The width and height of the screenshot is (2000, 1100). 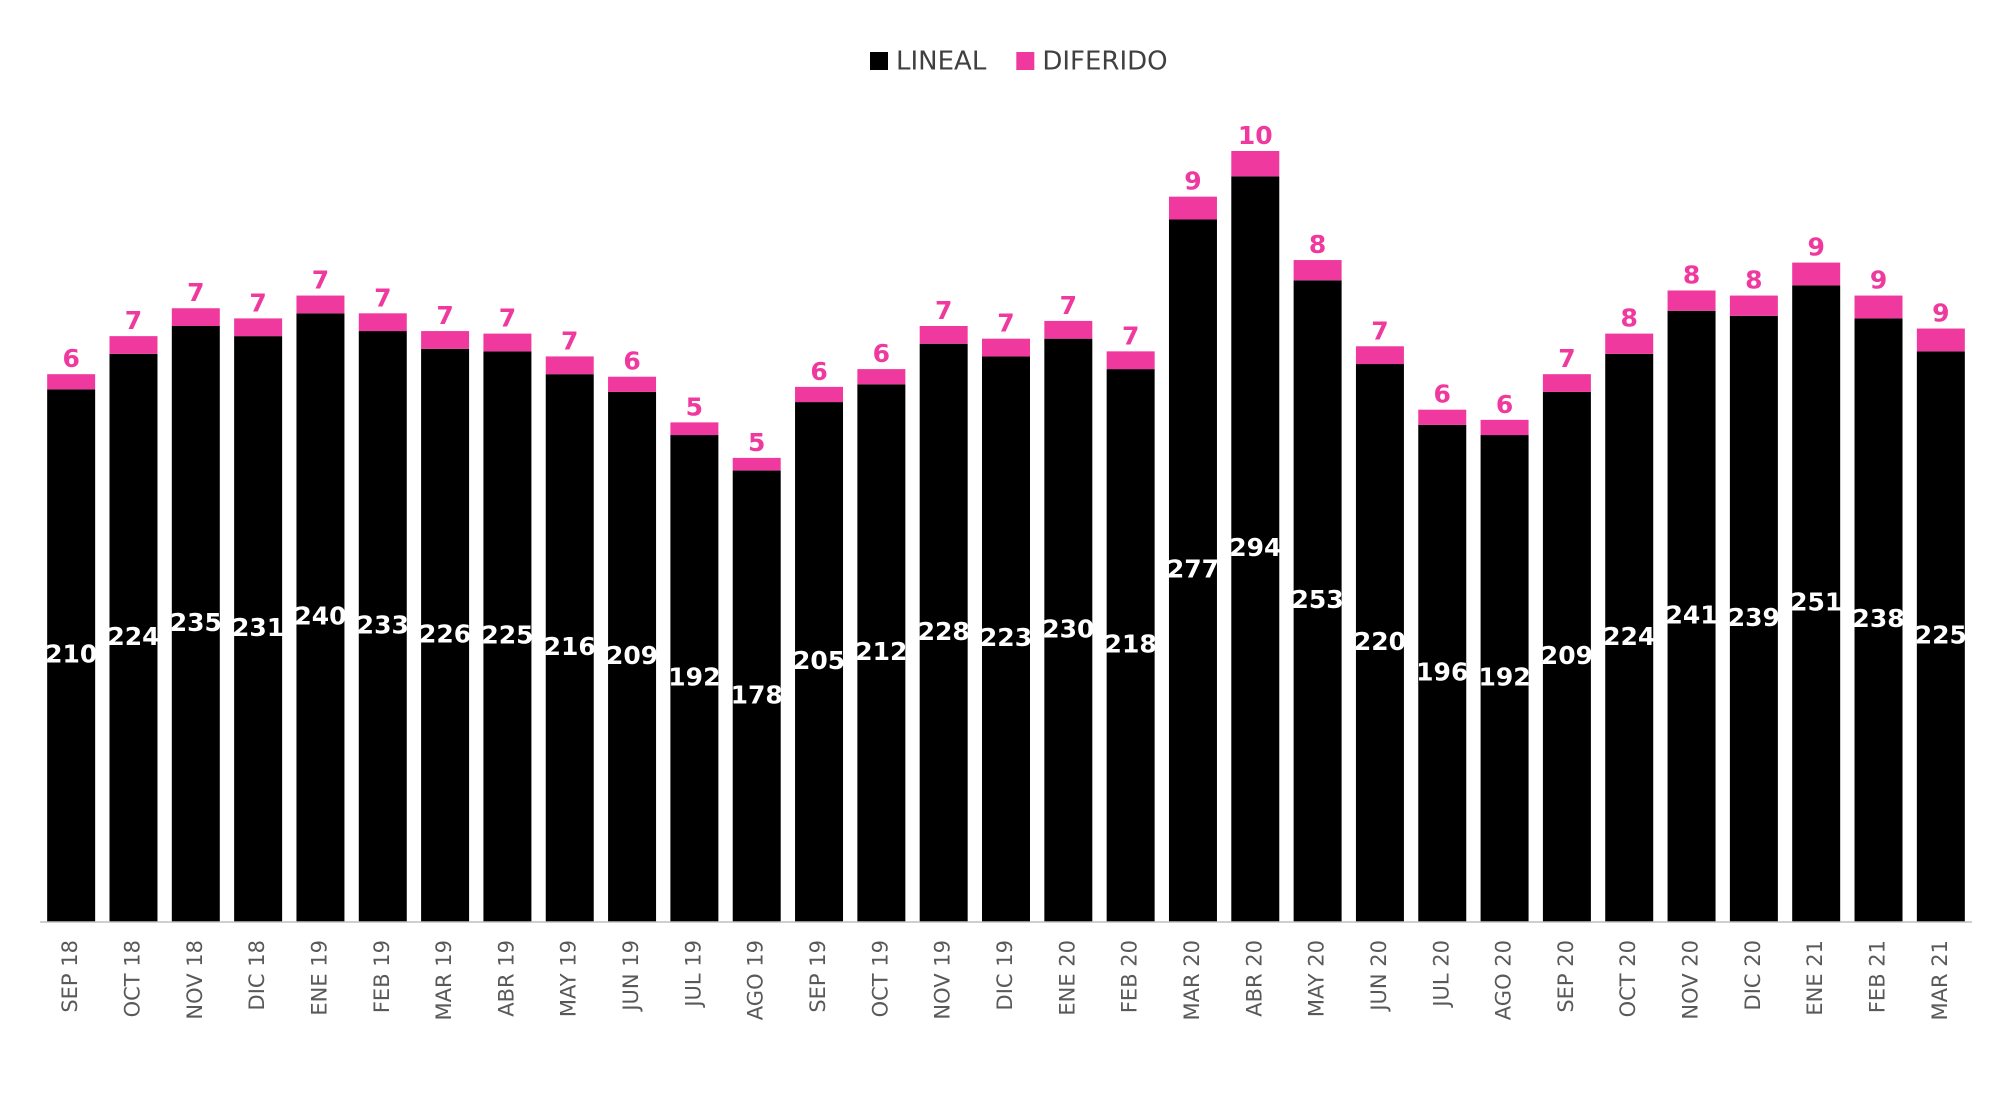 I want to click on data-label: 212, so click(x=881, y=651).